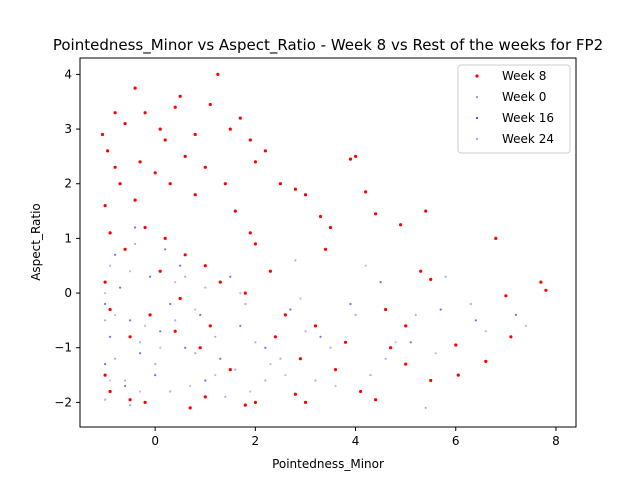 The height and width of the screenshot is (480, 640). What do you see at coordinates (355, 437) in the screenshot?
I see `x-axis-ticks: 0 2 4 6 8` at bounding box center [355, 437].